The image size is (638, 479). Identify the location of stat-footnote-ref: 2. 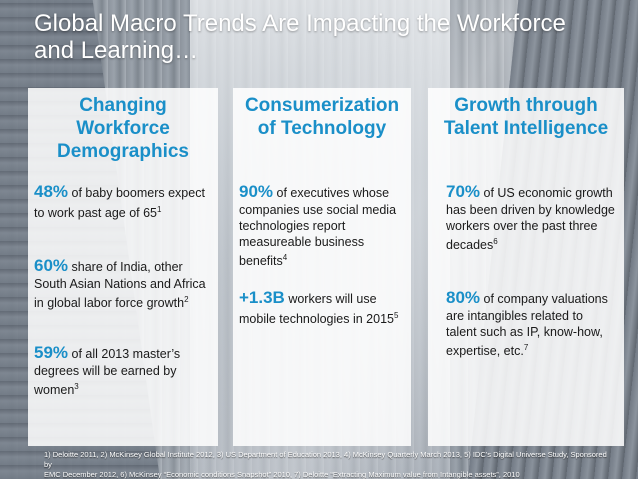
(186, 299).